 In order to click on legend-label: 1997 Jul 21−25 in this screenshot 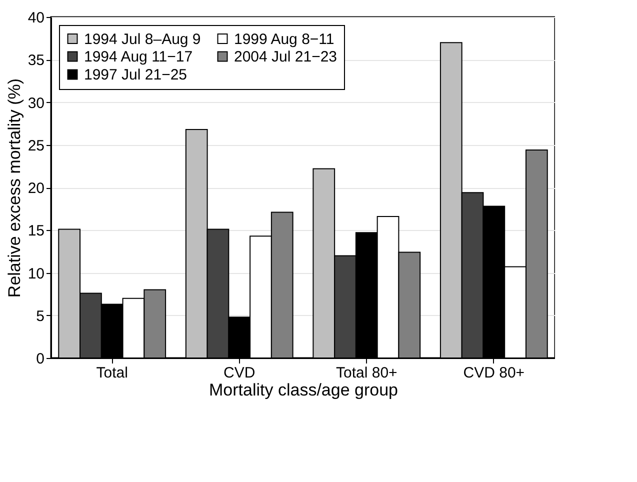, I will do `click(136, 75)`.